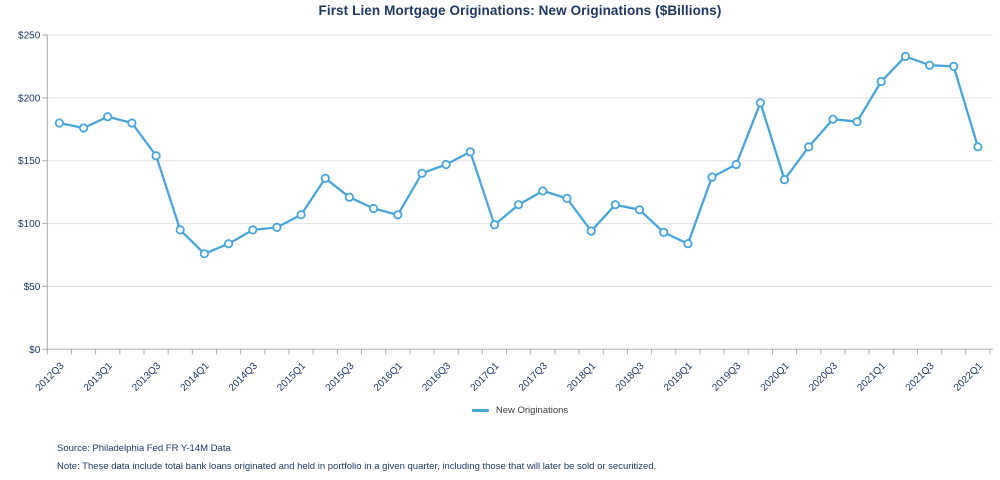  What do you see at coordinates (533, 376) in the screenshot?
I see `x-axis-label: 2017Q3` at bounding box center [533, 376].